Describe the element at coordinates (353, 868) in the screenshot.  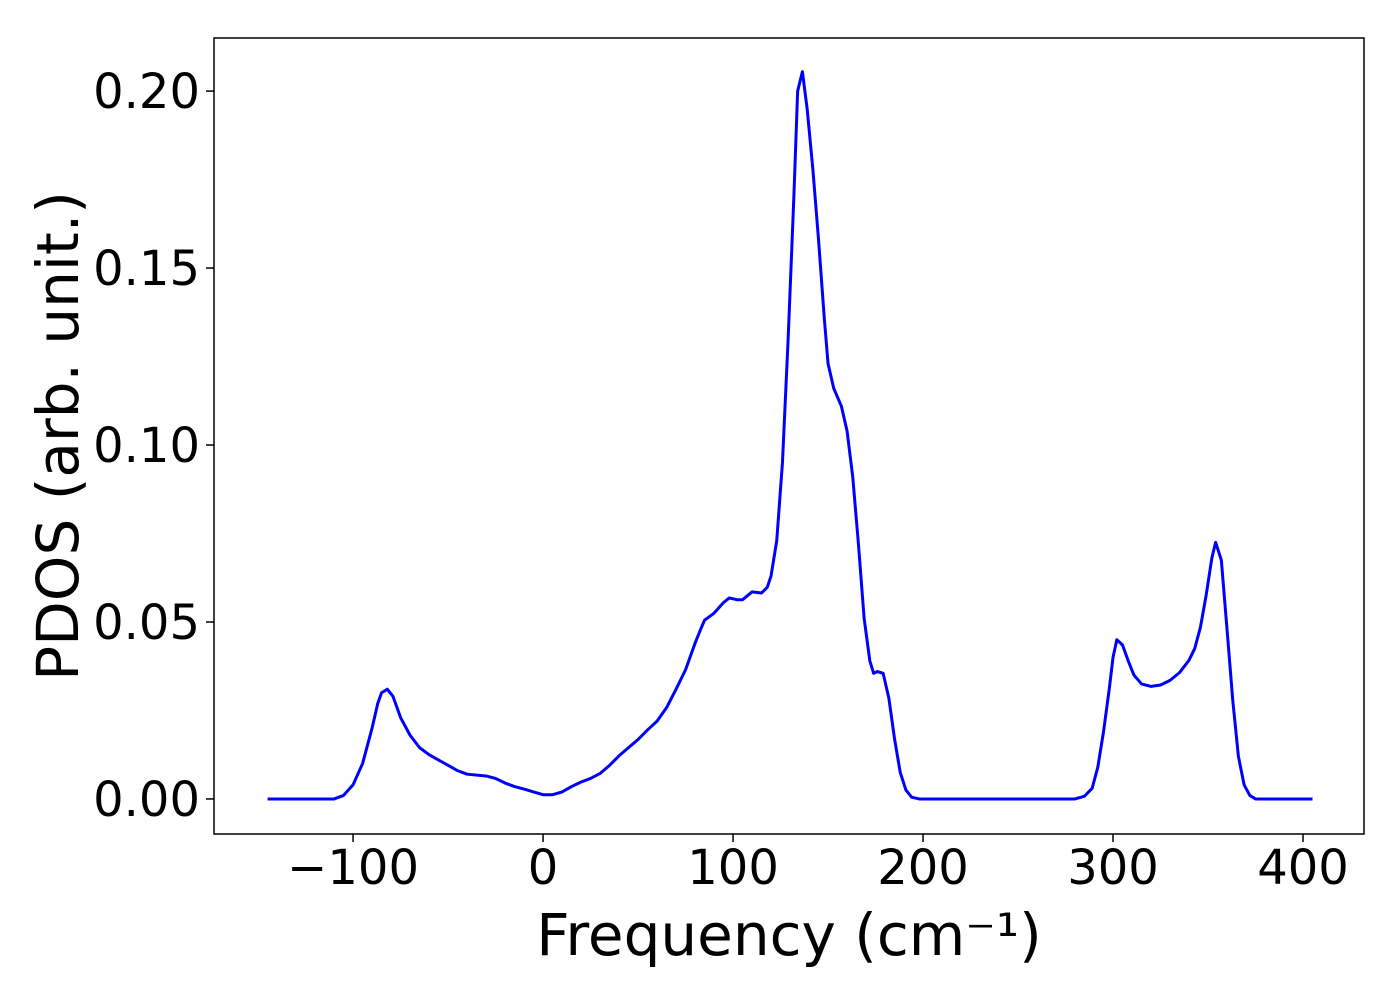
I see `x-tick-label: −100` at that location.